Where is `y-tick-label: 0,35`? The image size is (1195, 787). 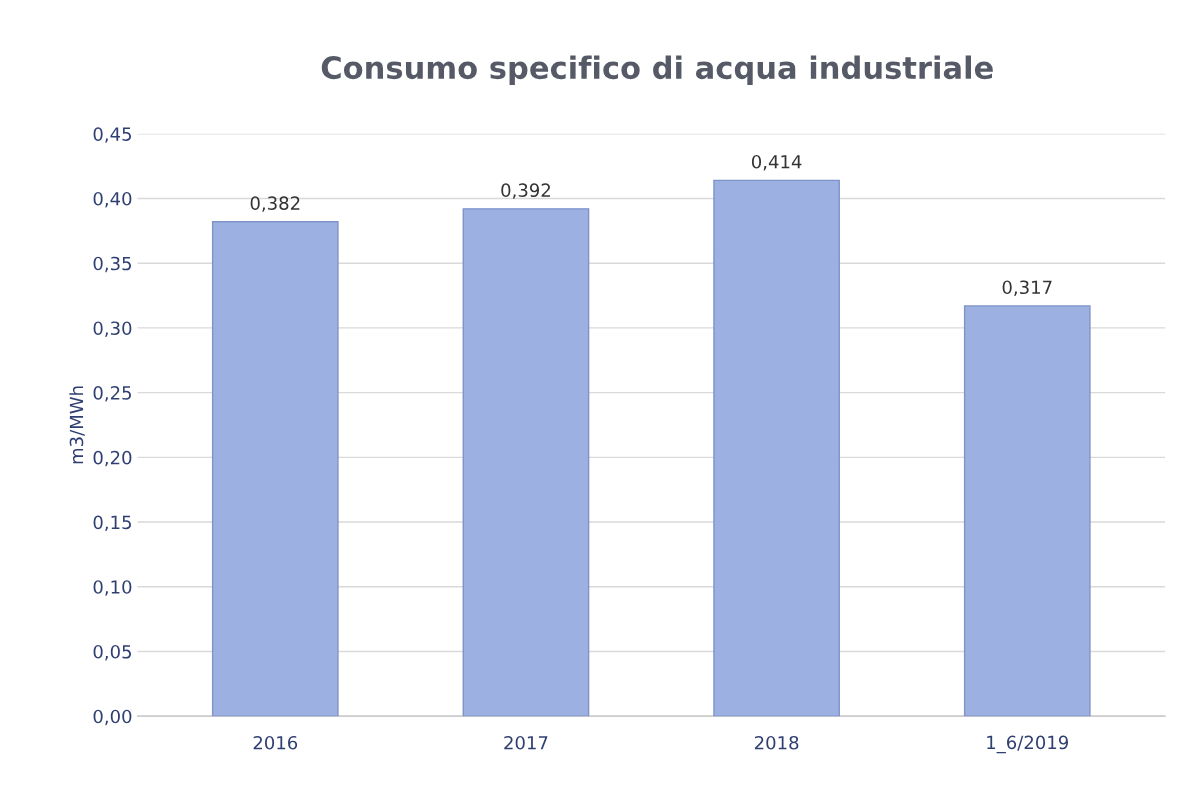
y-tick-label: 0,35 is located at coordinates (112, 264).